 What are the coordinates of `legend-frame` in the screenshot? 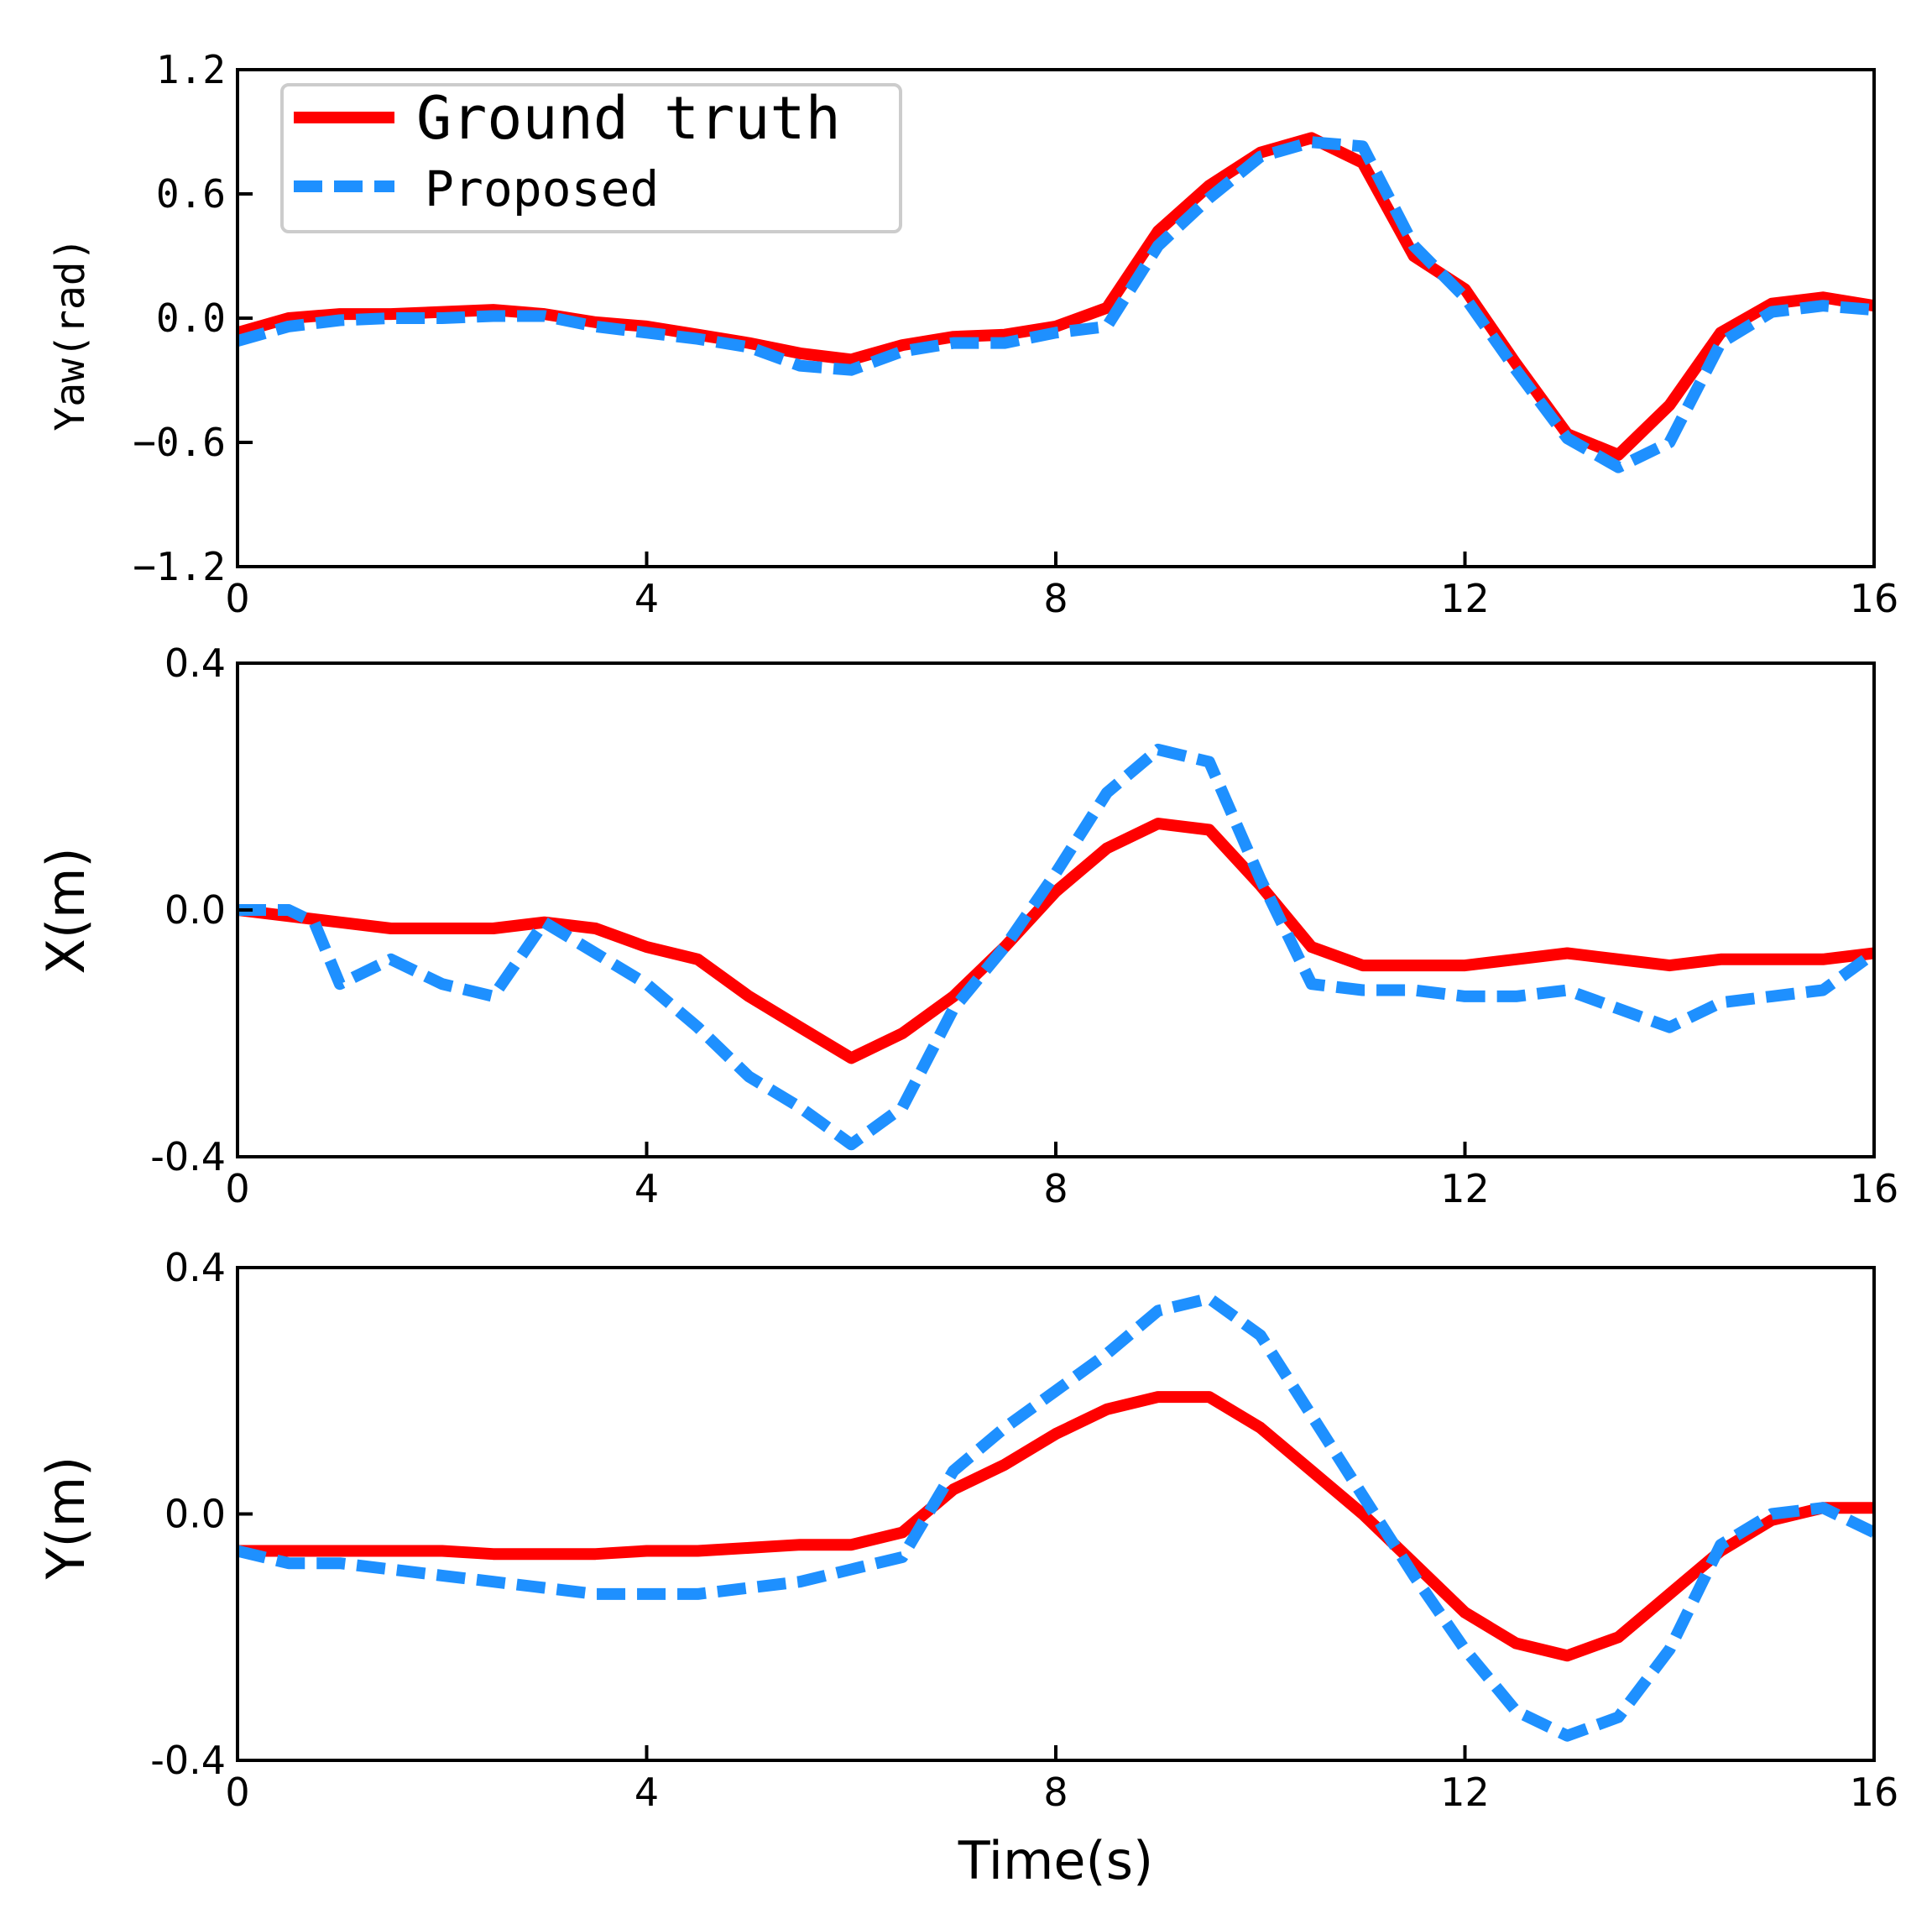 It's located at (591, 158).